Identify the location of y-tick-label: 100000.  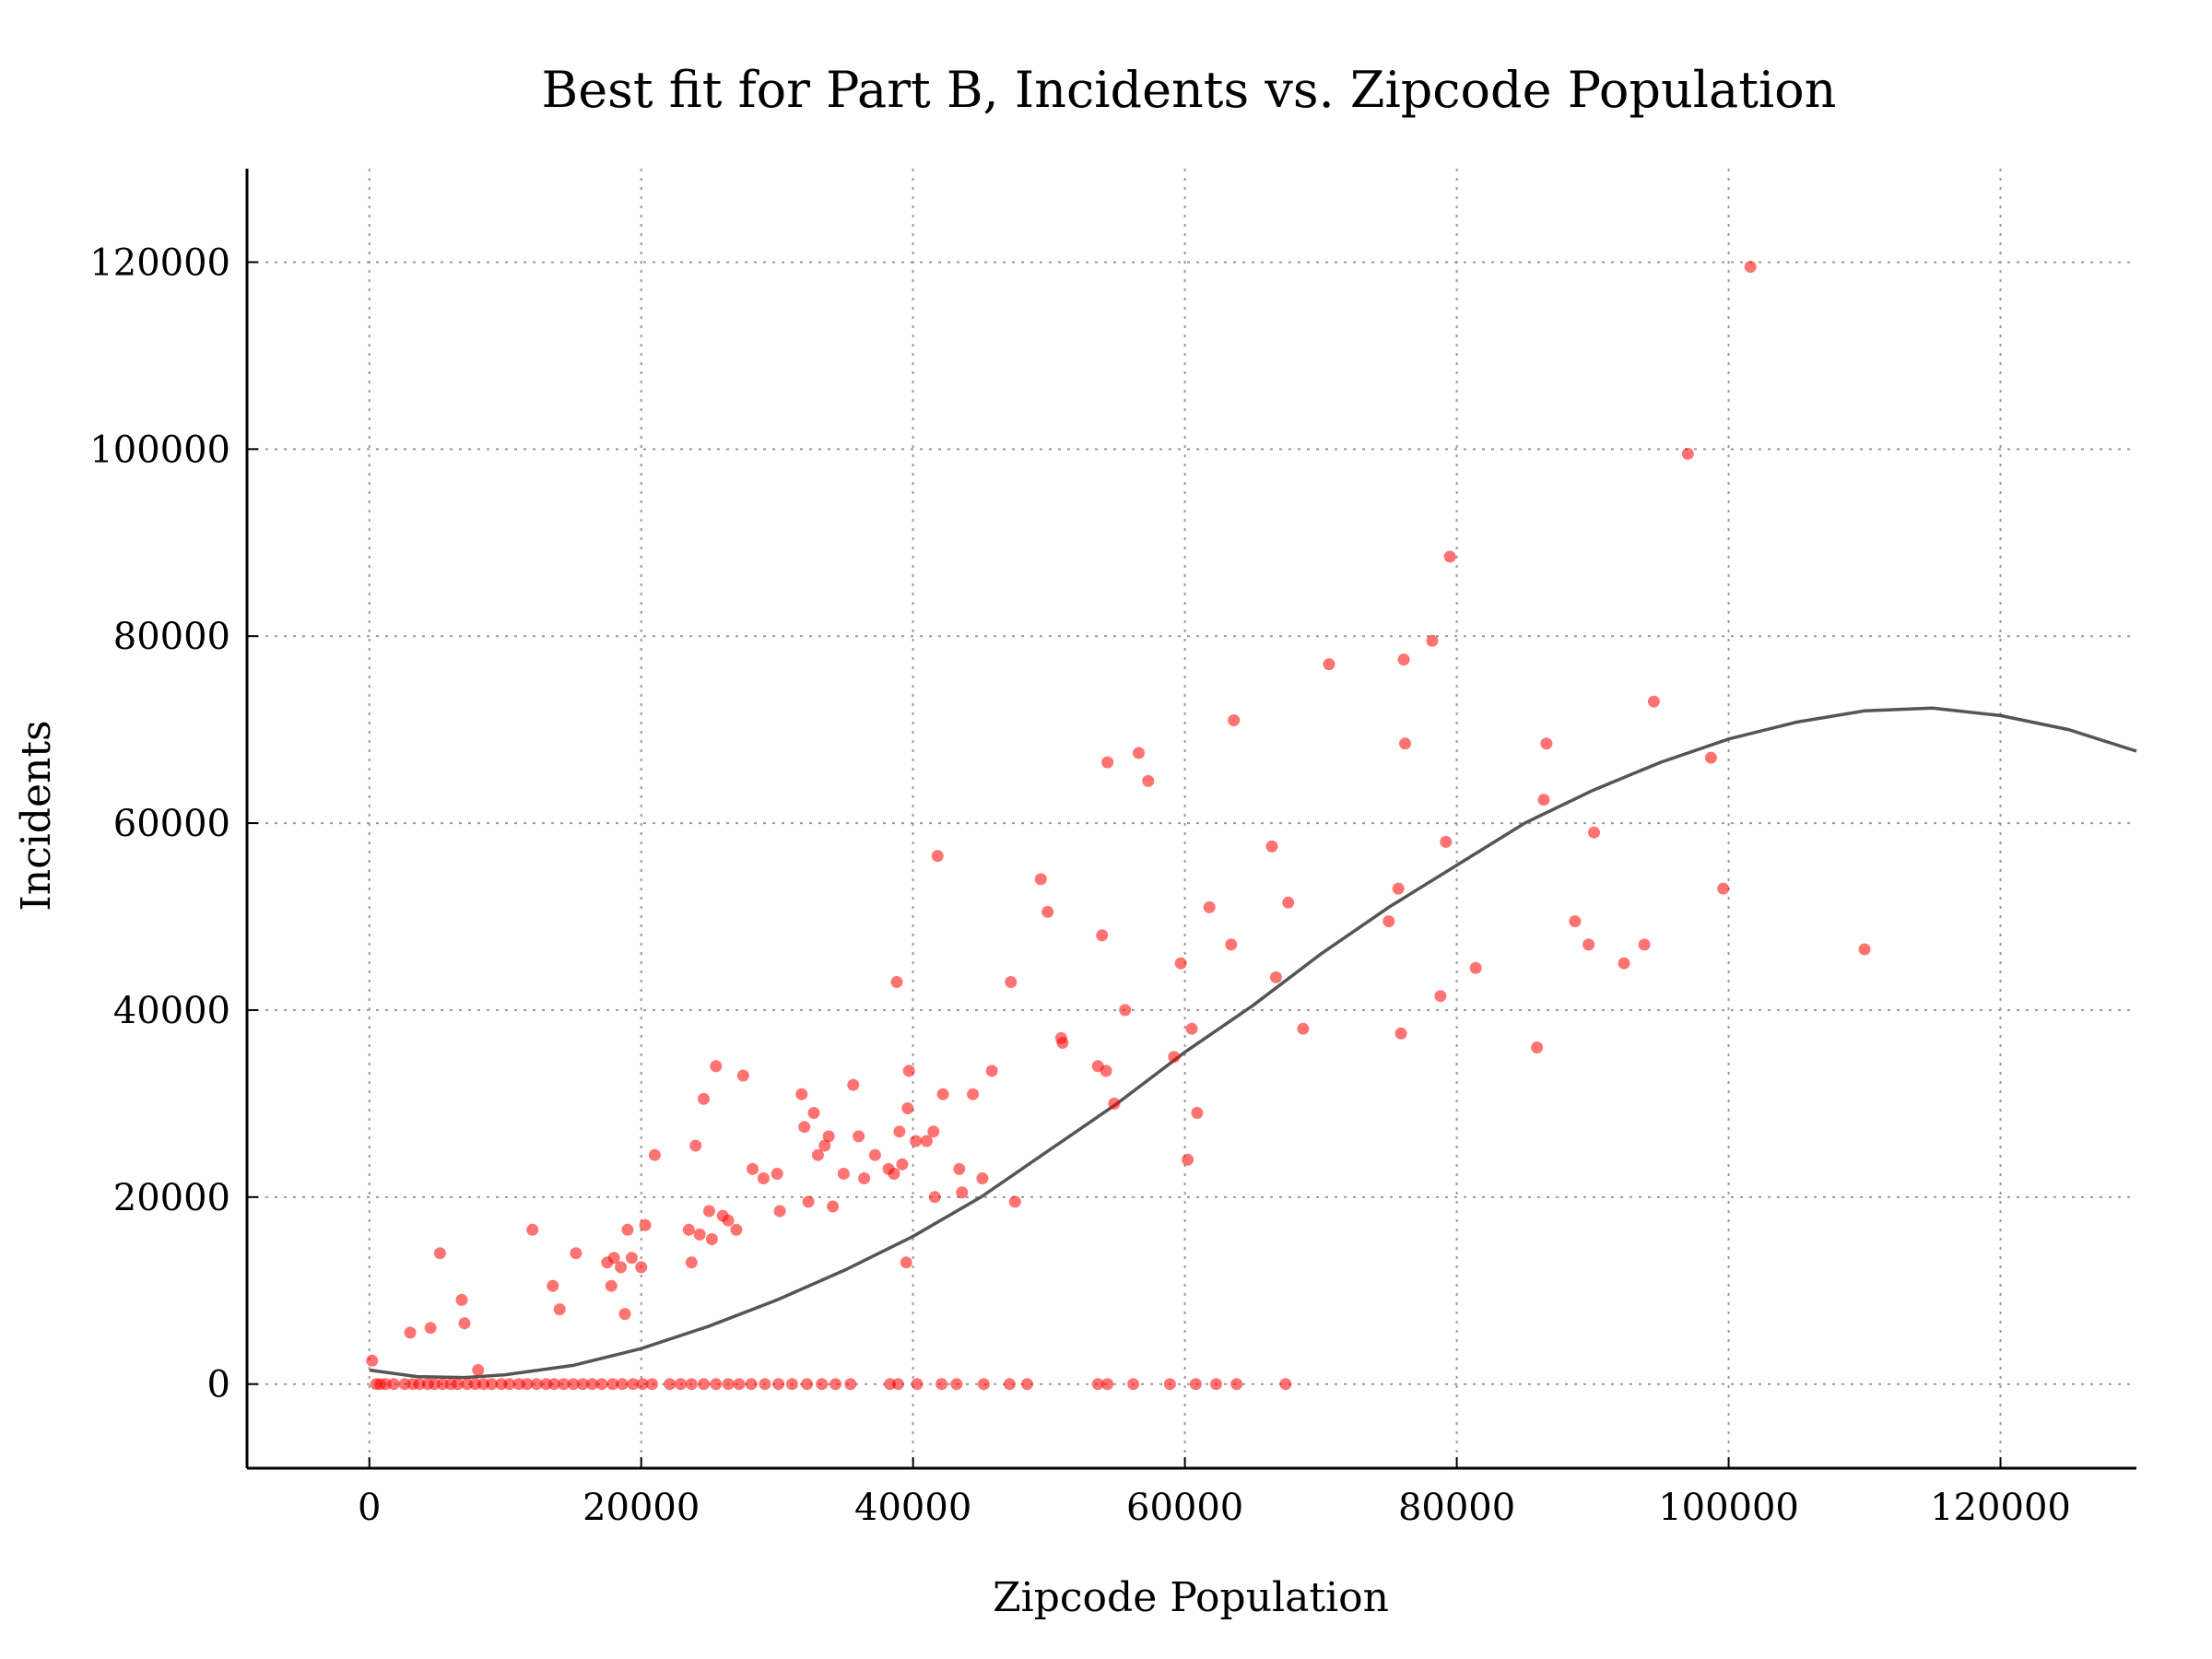
(159, 450).